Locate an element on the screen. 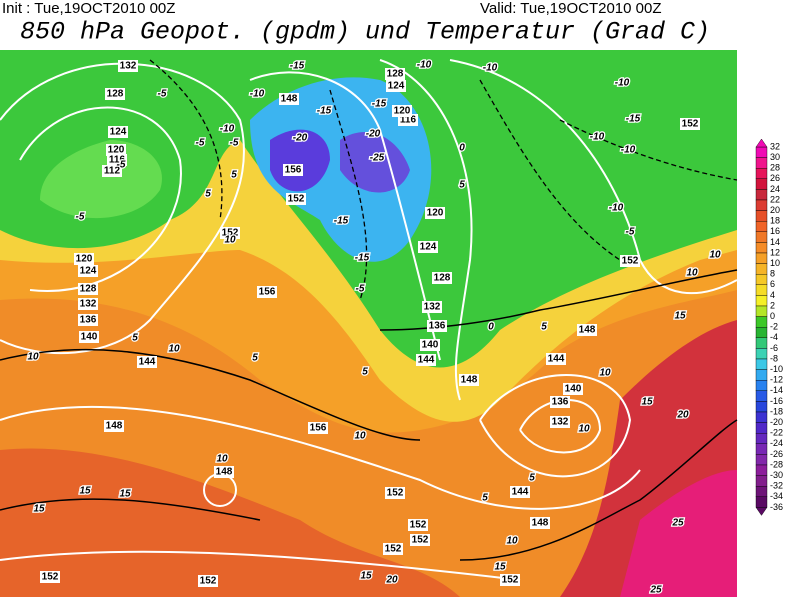  height-label: 124 is located at coordinates (118, 132).